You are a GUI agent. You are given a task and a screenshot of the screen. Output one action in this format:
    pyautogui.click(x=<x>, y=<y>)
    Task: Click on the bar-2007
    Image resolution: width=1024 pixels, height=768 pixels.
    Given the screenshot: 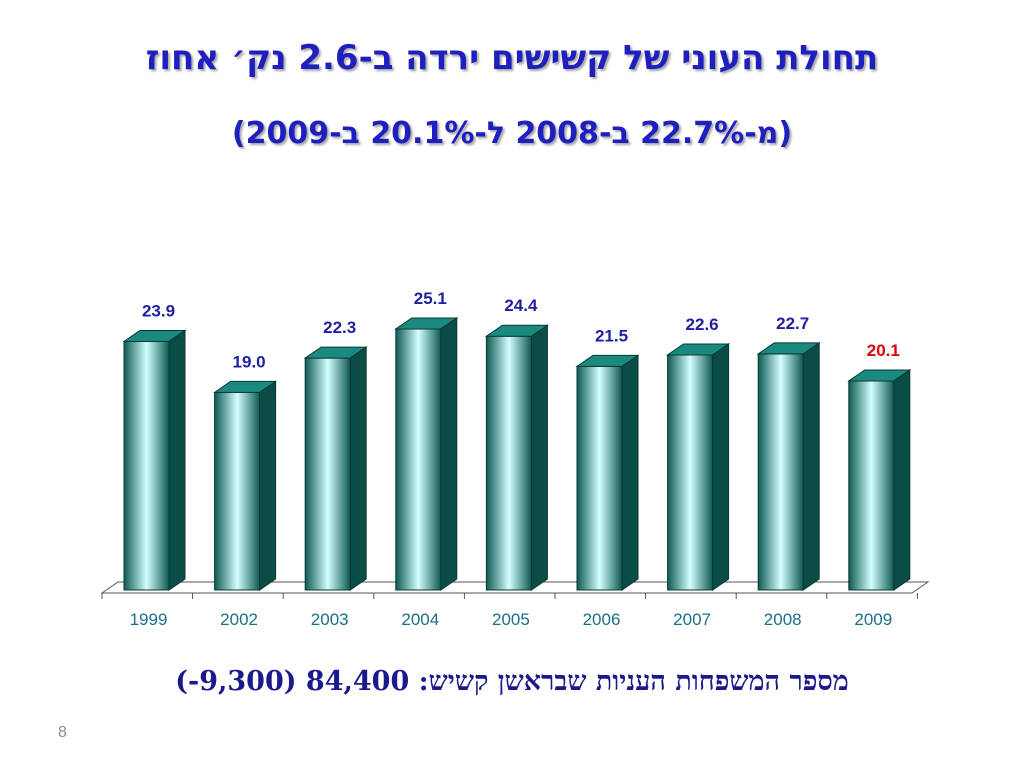 What is the action you would take?
    pyautogui.click(x=698, y=467)
    